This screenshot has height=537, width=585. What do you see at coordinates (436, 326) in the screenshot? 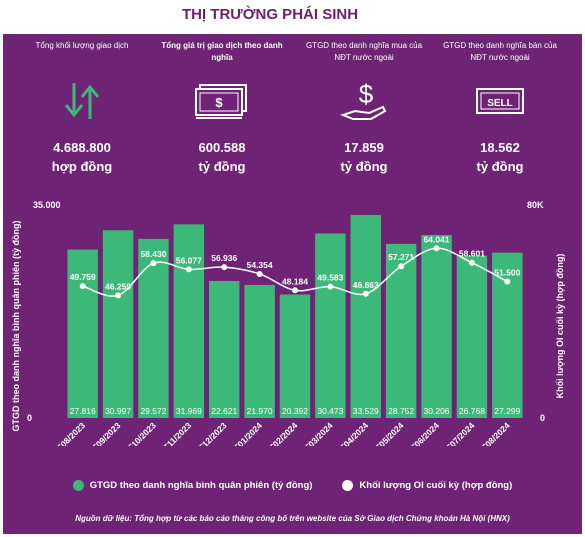
I see `bar-T06/2024` at bounding box center [436, 326].